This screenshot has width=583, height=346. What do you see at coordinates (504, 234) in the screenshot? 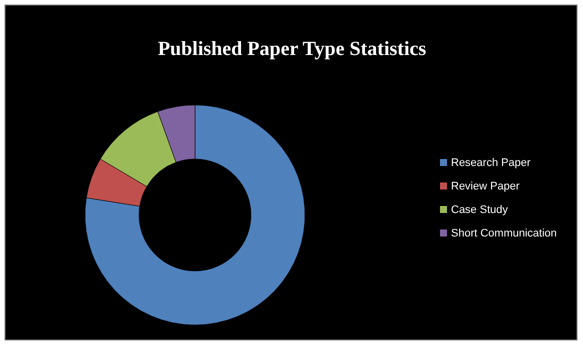
I see `legend-label: Short Communication` at bounding box center [504, 234].